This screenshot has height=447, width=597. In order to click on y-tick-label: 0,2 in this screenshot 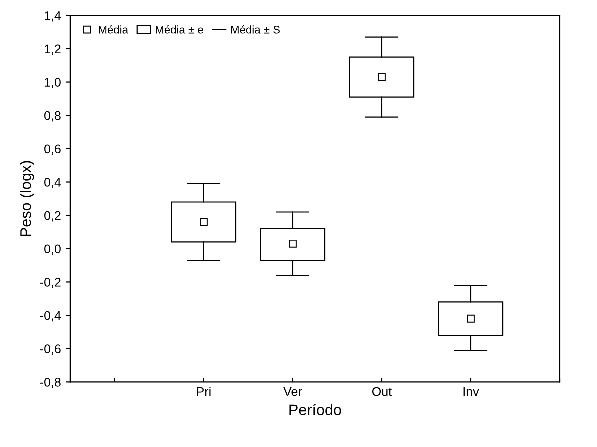, I will do `click(52, 216)`.